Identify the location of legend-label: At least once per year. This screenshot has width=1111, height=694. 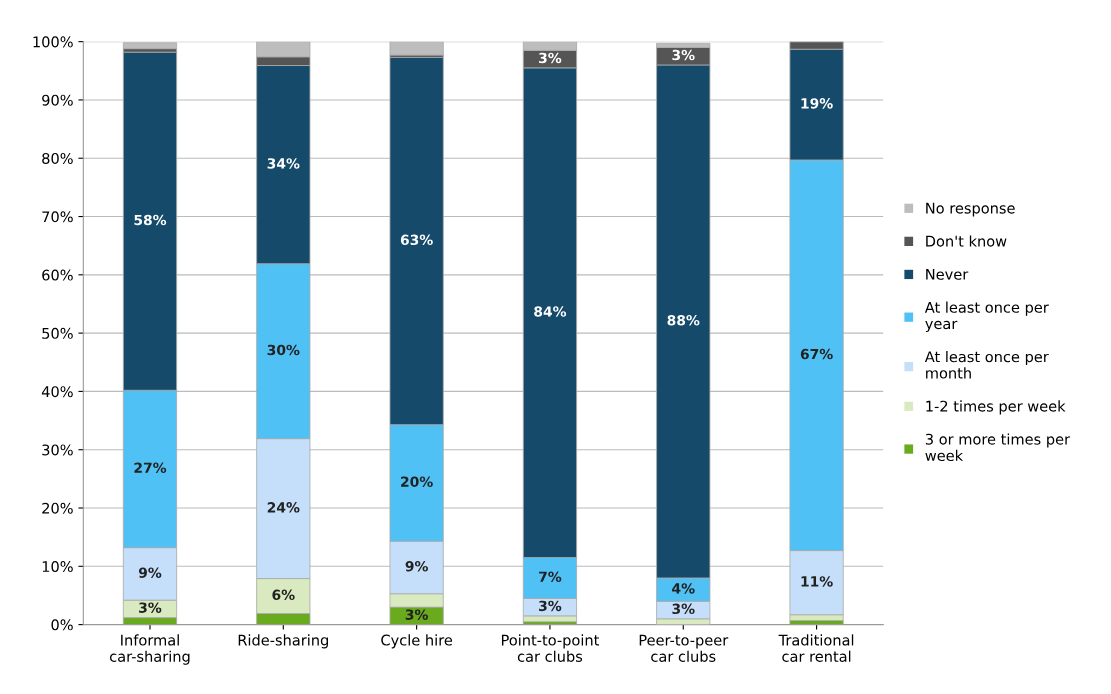
(986, 317).